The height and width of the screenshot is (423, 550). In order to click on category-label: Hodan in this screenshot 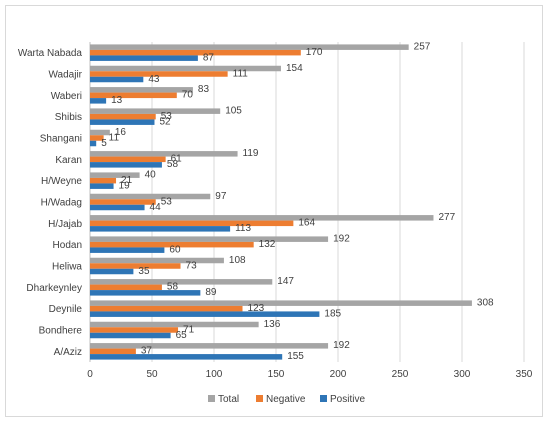, I will do `click(67, 245)`.